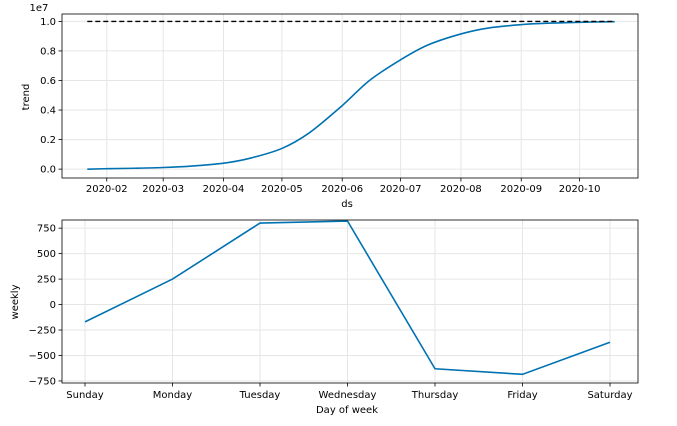 The height and width of the screenshot is (426, 677). What do you see at coordinates (48, 81) in the screenshot?
I see `trend-y-tick-label: 0.6` at bounding box center [48, 81].